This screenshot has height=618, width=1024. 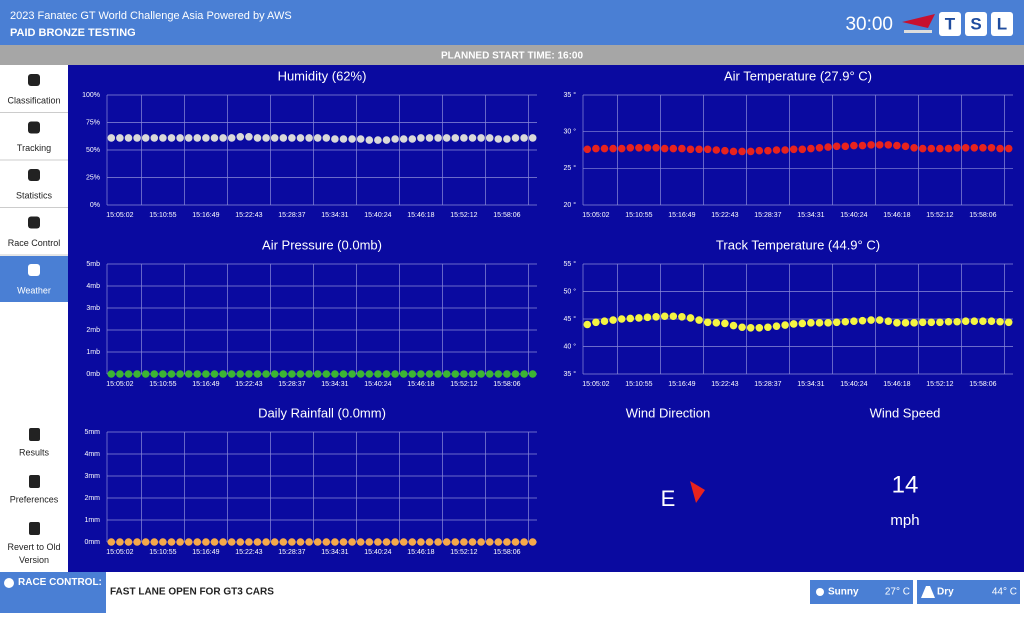 What do you see at coordinates (322, 244) in the screenshot?
I see `chart-title: Air Pressure (0.0mb)` at bounding box center [322, 244].